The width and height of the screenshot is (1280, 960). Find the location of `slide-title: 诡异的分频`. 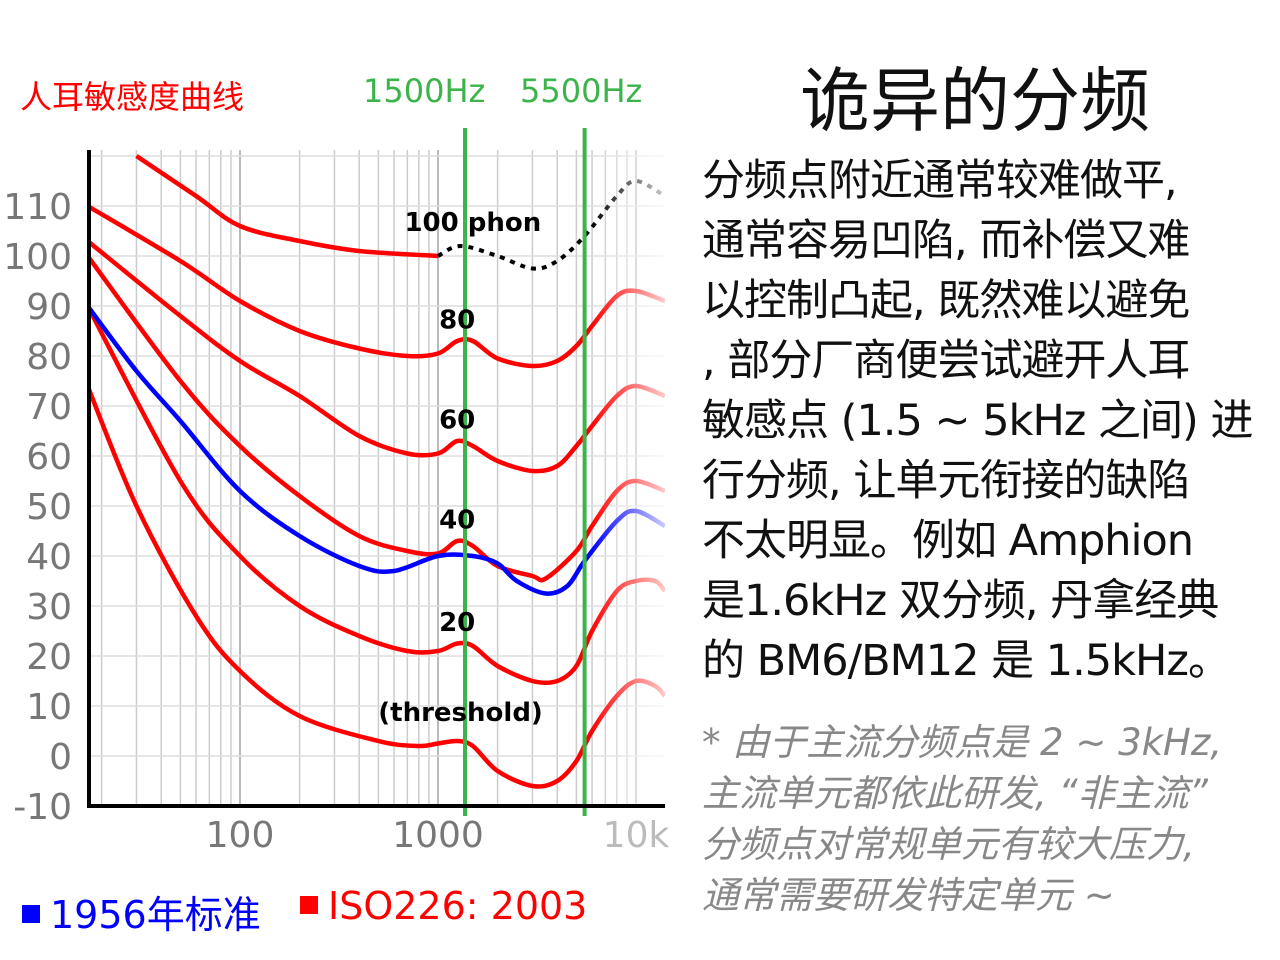

slide-title: 诡异的分频 is located at coordinates (975, 101).